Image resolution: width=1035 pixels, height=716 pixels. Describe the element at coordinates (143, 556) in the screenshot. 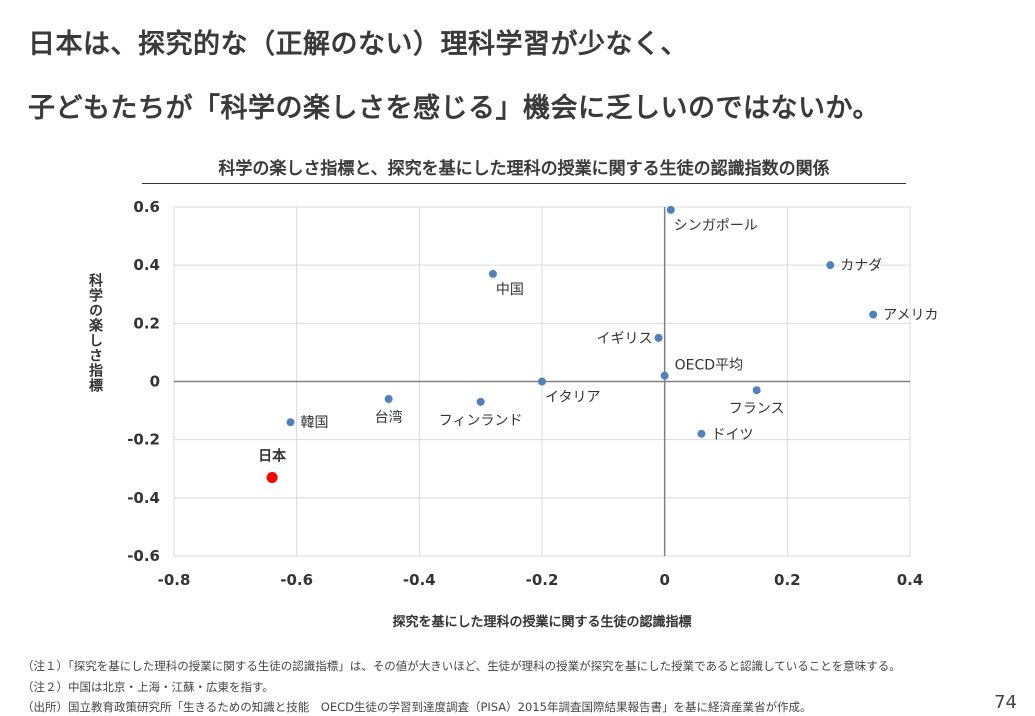

I see `y-tick-label: -0.6` at that location.